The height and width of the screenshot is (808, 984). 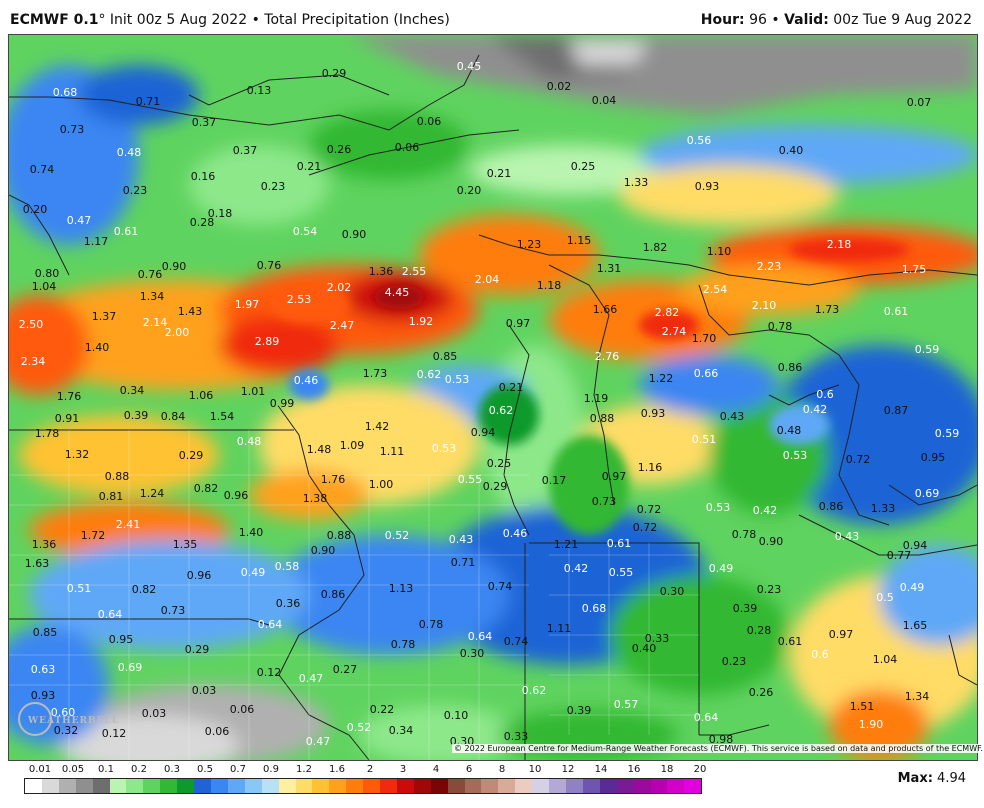 I want to click on precip-value-label: 1.40, so click(x=251, y=532).